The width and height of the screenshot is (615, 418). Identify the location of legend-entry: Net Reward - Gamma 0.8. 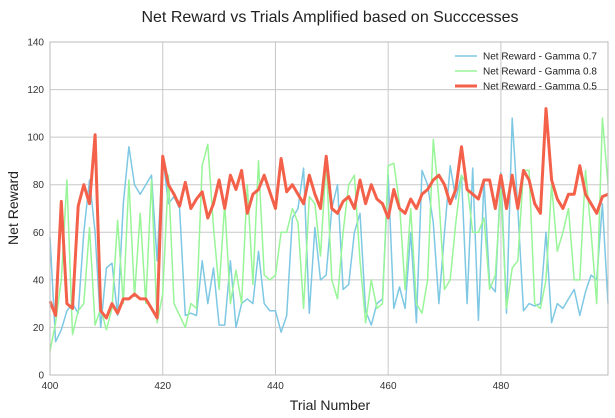
(540, 72).